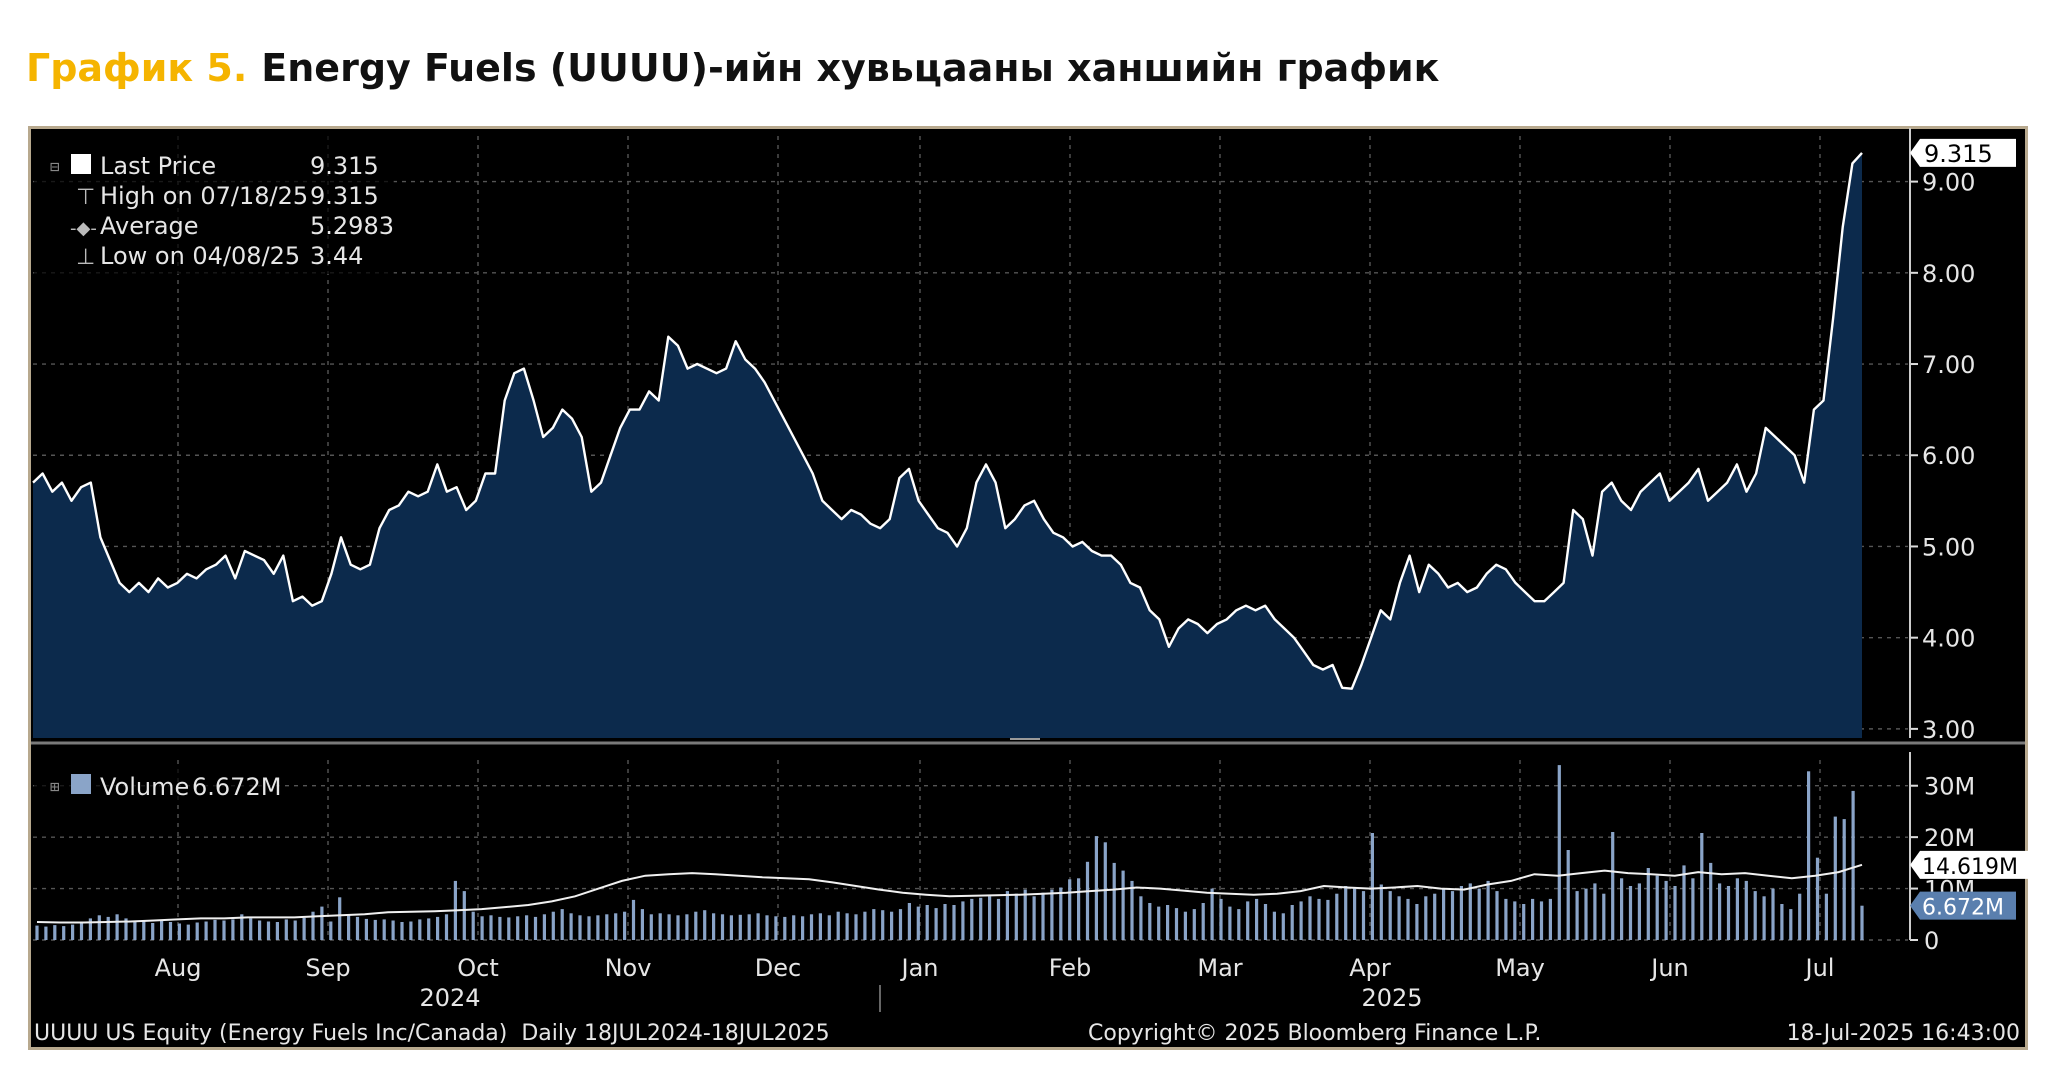 Image resolution: width=2056 pixels, height=1091 pixels. I want to click on last-price-tag, so click(1963, 152).